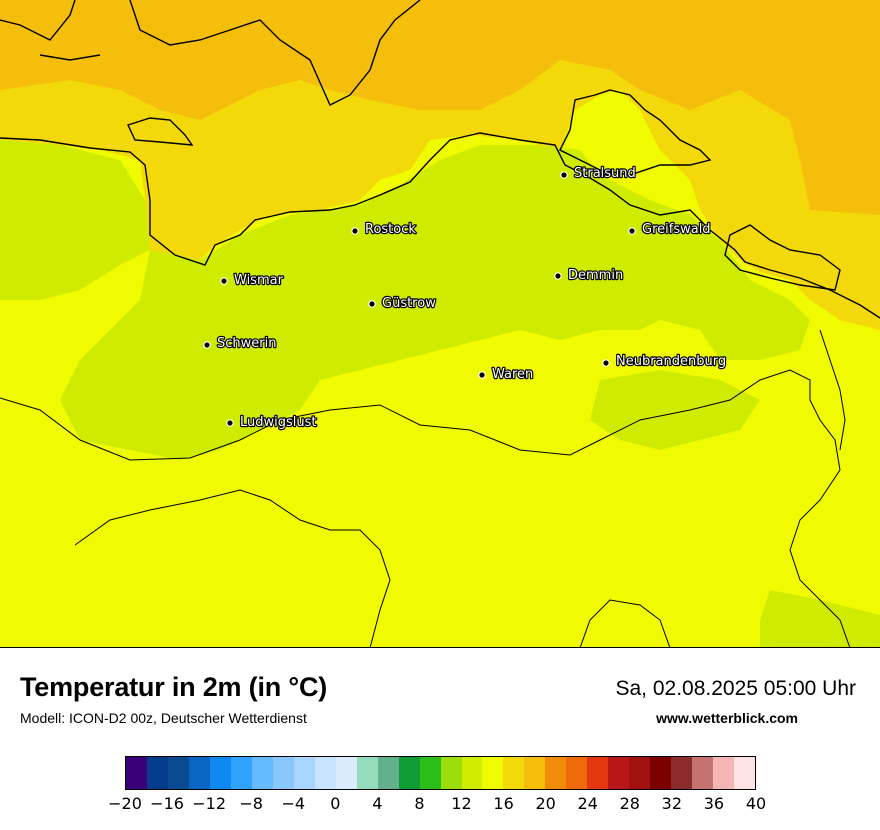 This screenshot has height=830, width=880. What do you see at coordinates (629, 803) in the screenshot?
I see `colorbar-tick-label: 28` at bounding box center [629, 803].